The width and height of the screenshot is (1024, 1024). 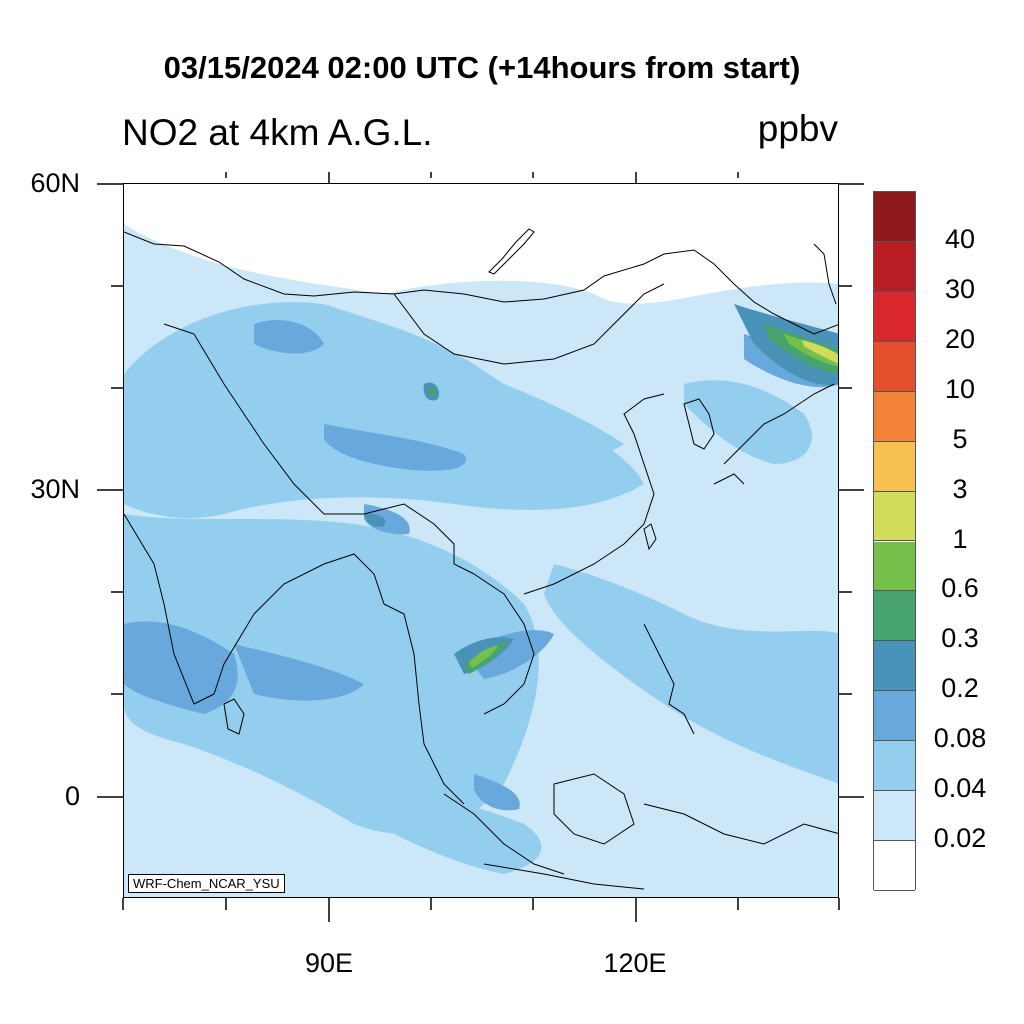 What do you see at coordinates (960, 288) in the screenshot?
I see `colorbar-label: 30` at bounding box center [960, 288].